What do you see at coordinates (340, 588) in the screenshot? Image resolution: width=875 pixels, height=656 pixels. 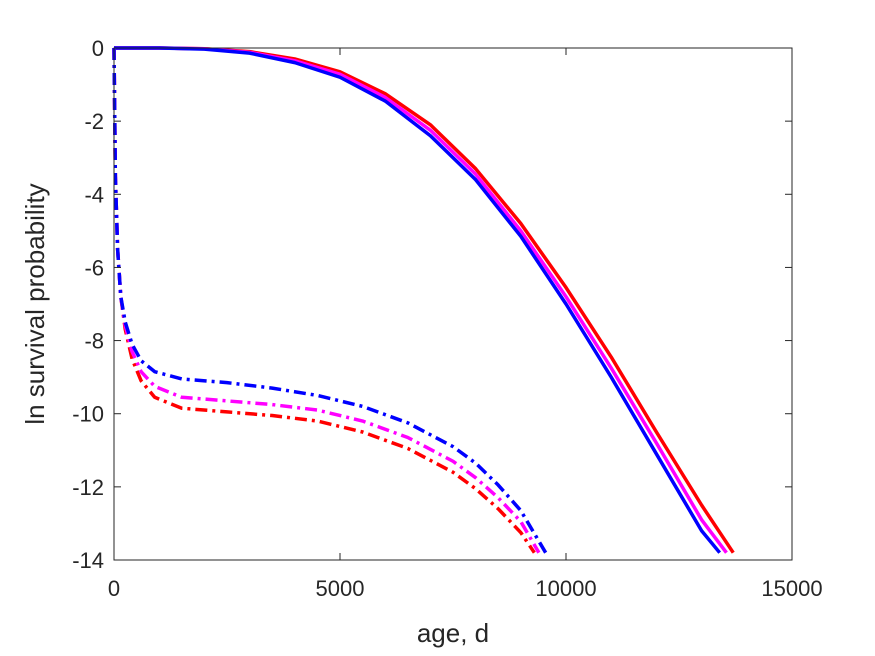 I see `x-tick-label: 5000` at bounding box center [340, 588].